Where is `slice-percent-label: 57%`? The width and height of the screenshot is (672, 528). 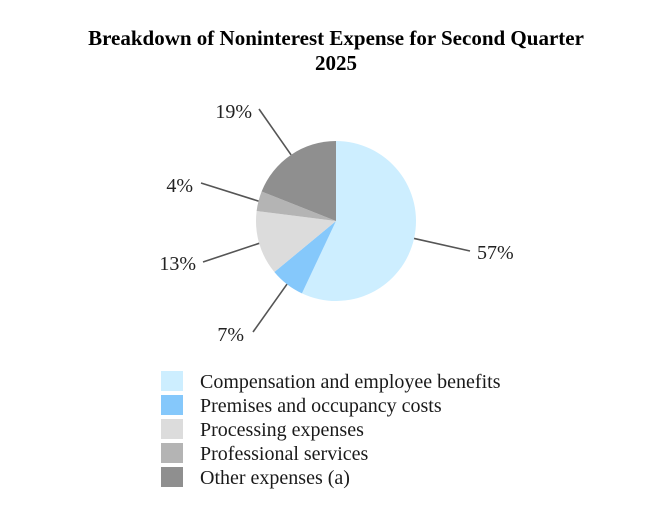 slice-percent-label: 57% is located at coordinates (495, 253).